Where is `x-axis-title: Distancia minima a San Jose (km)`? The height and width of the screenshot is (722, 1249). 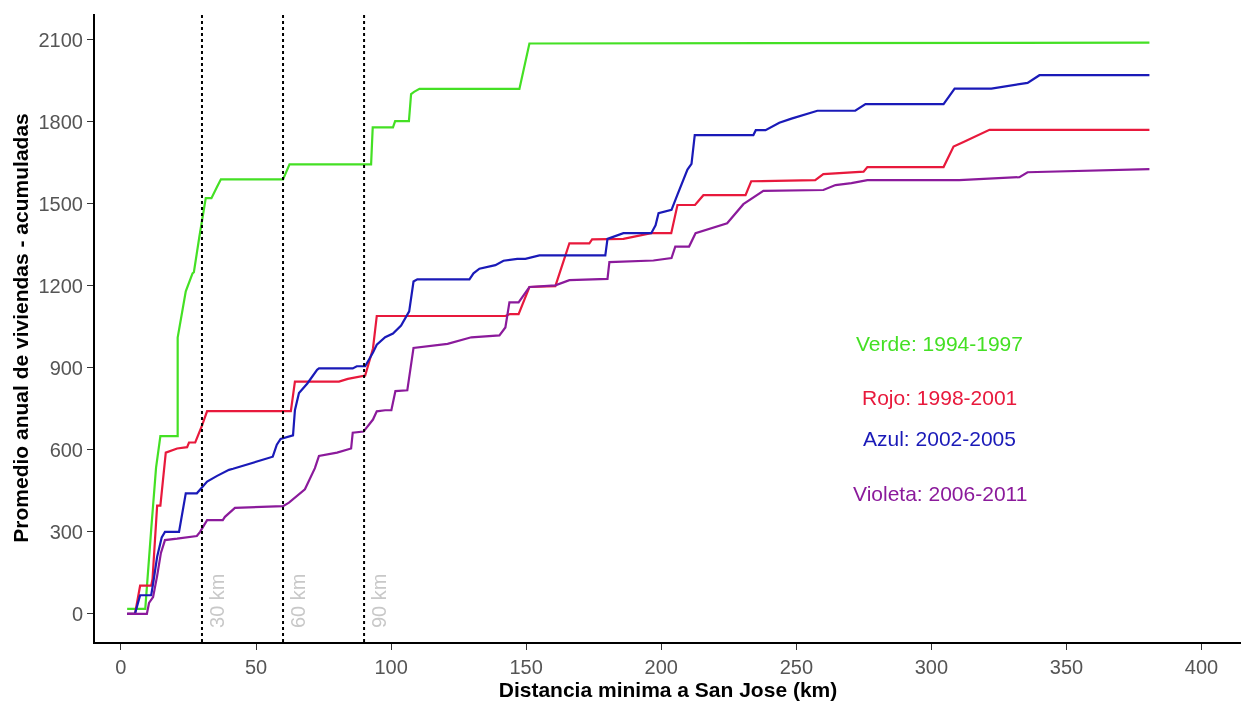
x-axis-title: Distancia minima a San Jose (km) is located at coordinates (668, 689).